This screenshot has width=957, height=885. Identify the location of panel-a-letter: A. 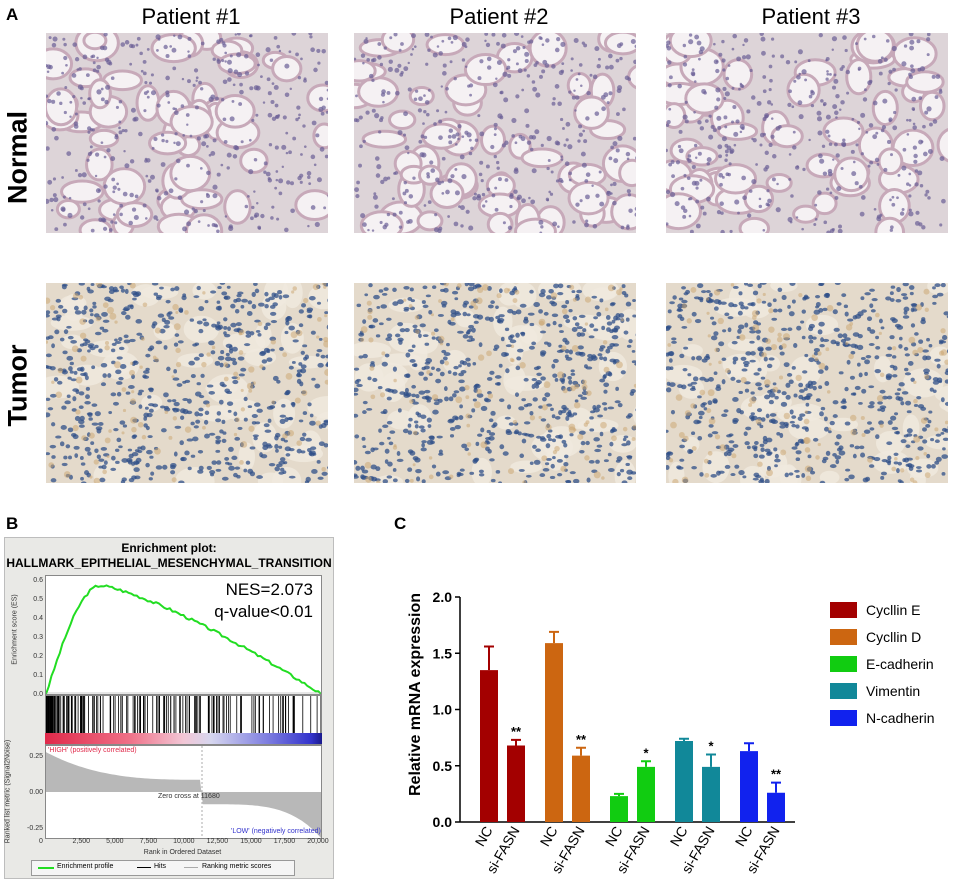
(12, 14).